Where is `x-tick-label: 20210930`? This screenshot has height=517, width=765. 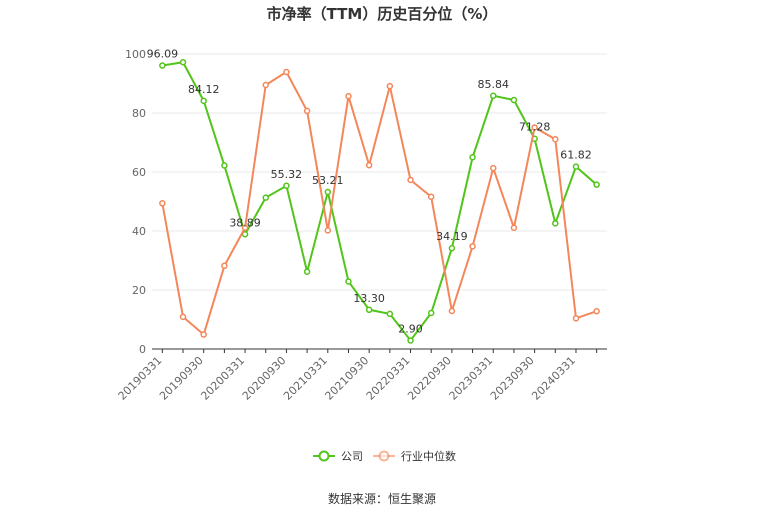 x-tick-label: 20210930 is located at coordinates (346, 378).